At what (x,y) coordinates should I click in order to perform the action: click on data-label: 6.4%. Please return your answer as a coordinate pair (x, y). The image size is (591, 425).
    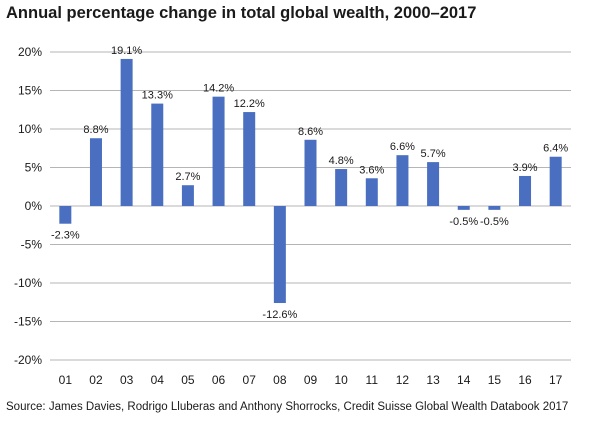
    Looking at the image, I should click on (555, 149).